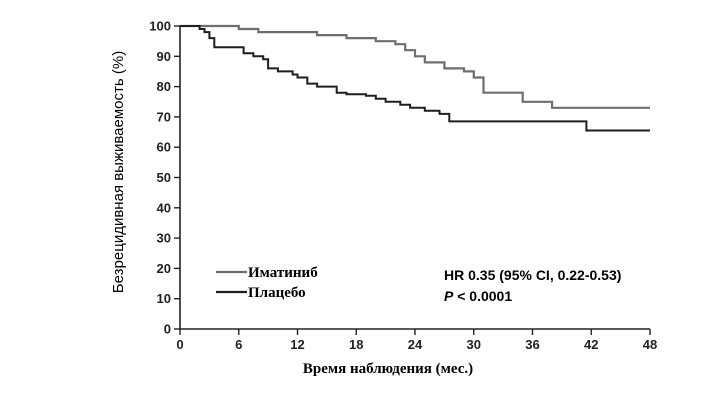 This screenshot has width=710, height=400. What do you see at coordinates (164, 147) in the screenshot?
I see `y-tick-label: 60` at bounding box center [164, 147].